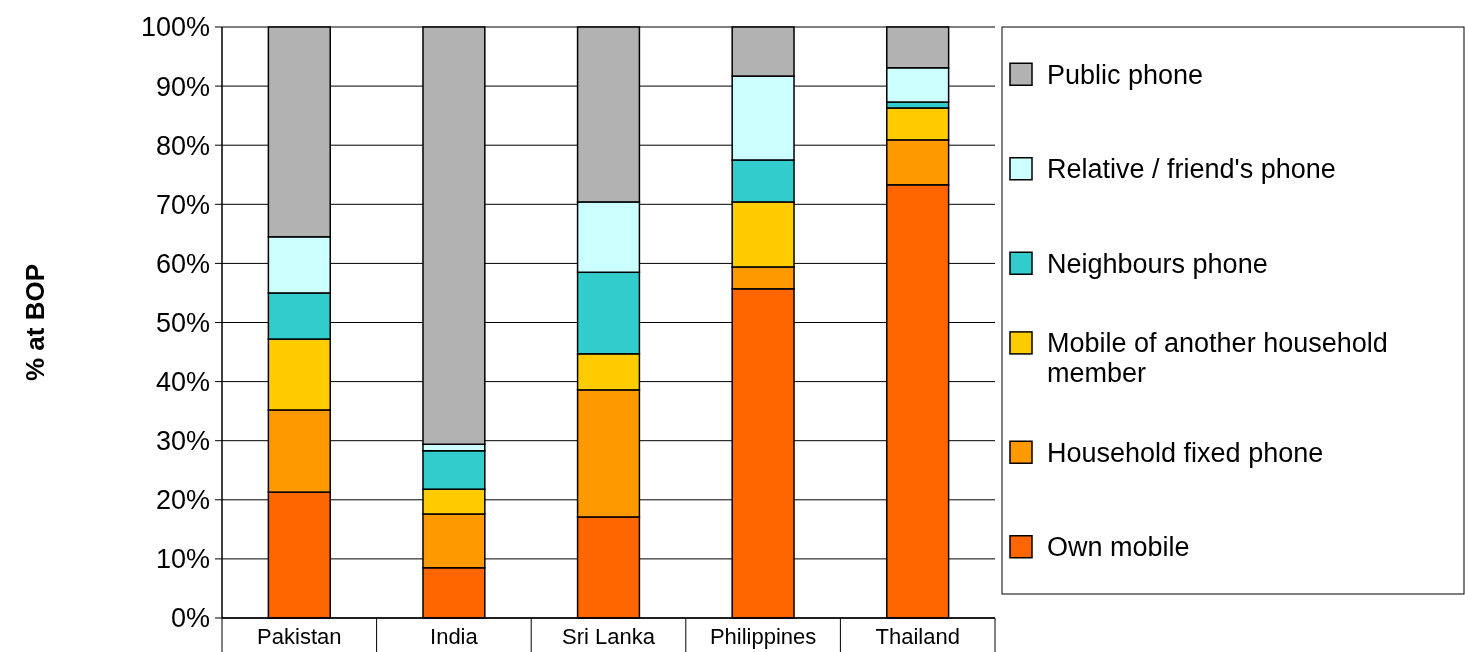  Describe the element at coordinates (182, 263) in the screenshot. I see `y-tick-label: 60%` at that location.